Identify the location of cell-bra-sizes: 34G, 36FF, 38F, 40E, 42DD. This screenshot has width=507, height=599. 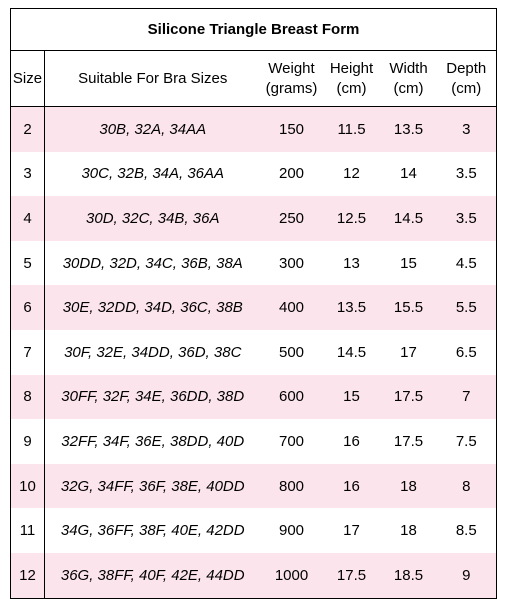
(152, 531).